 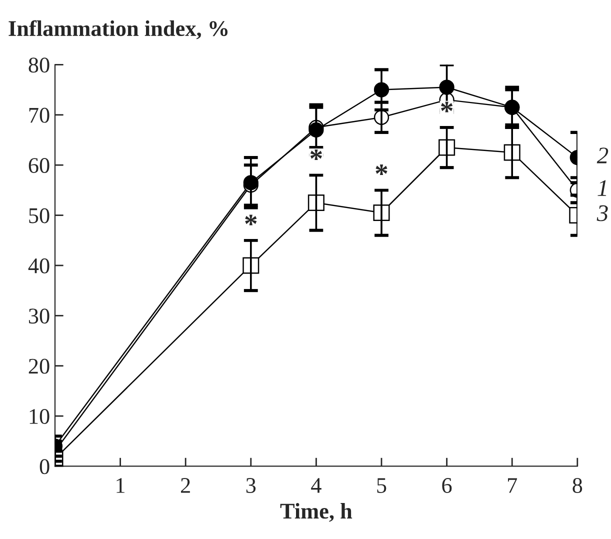 What do you see at coordinates (577, 485) in the screenshot?
I see `x-tick-label: 8` at bounding box center [577, 485].